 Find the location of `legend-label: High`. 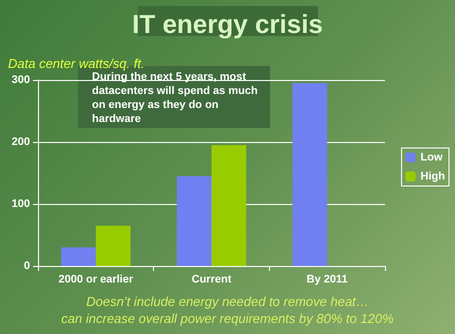

legend-label: High is located at coordinates (433, 176).